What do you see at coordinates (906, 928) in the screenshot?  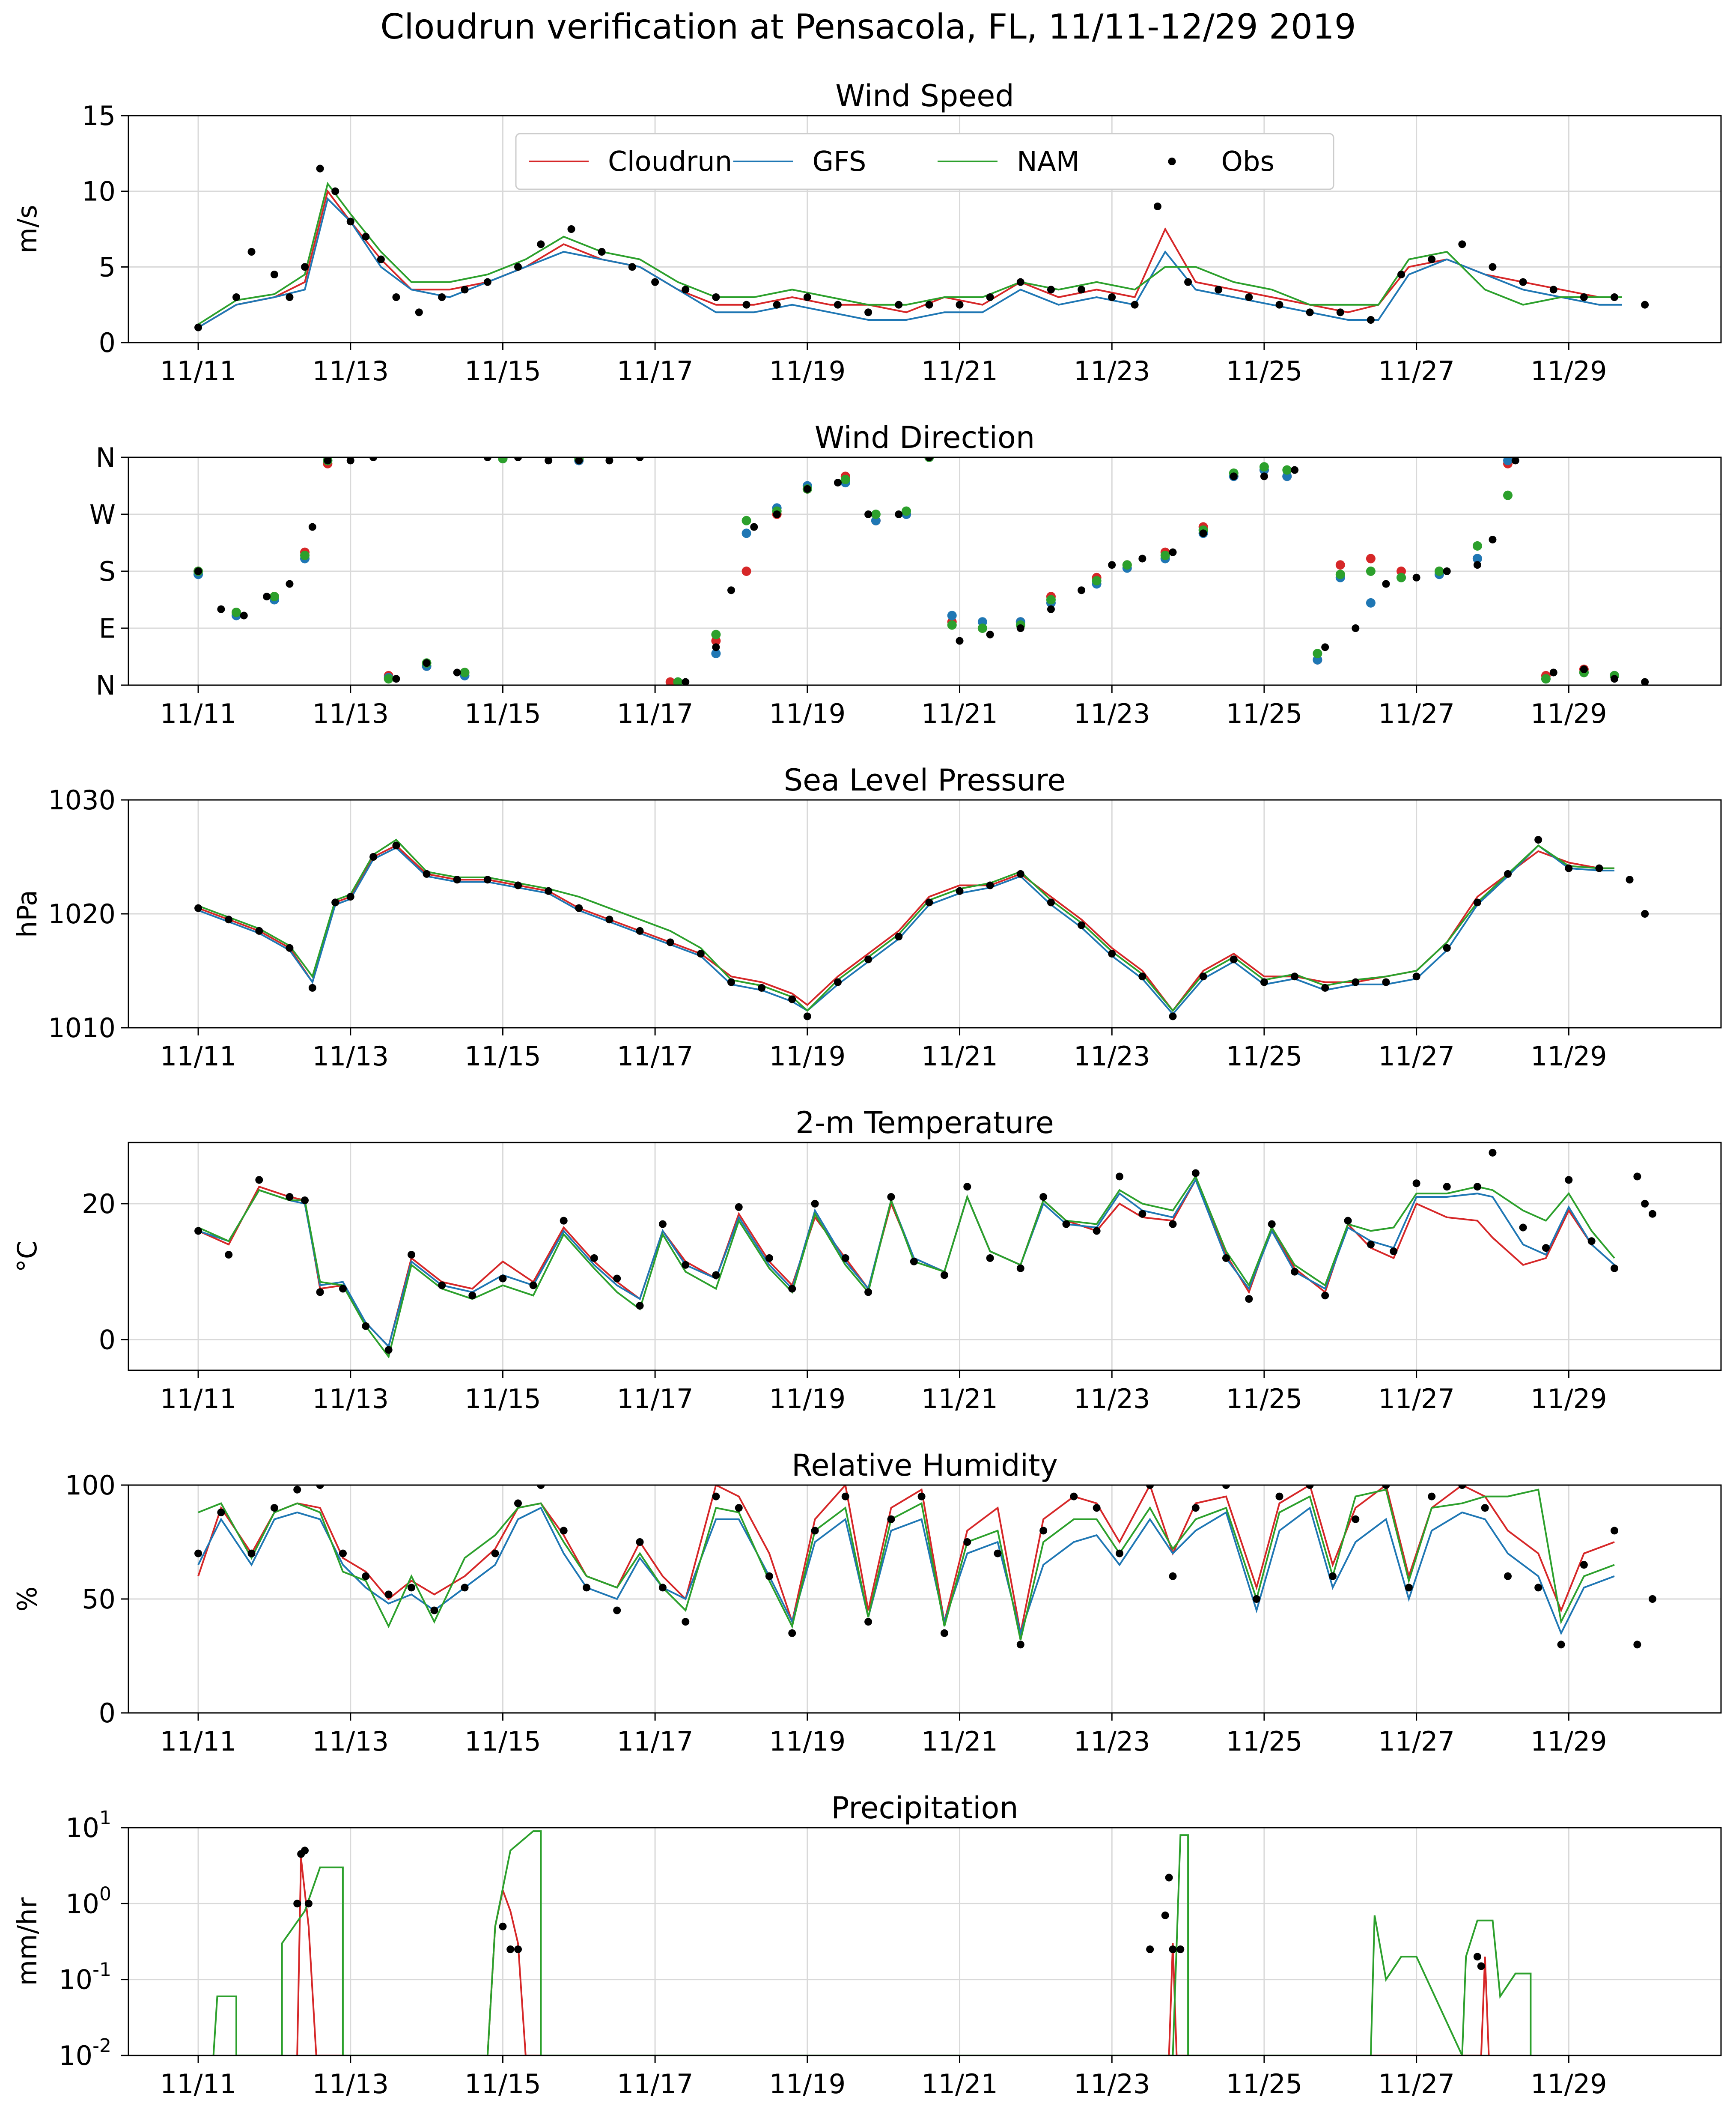 I see `series-line-cloudrun` at bounding box center [906, 928].